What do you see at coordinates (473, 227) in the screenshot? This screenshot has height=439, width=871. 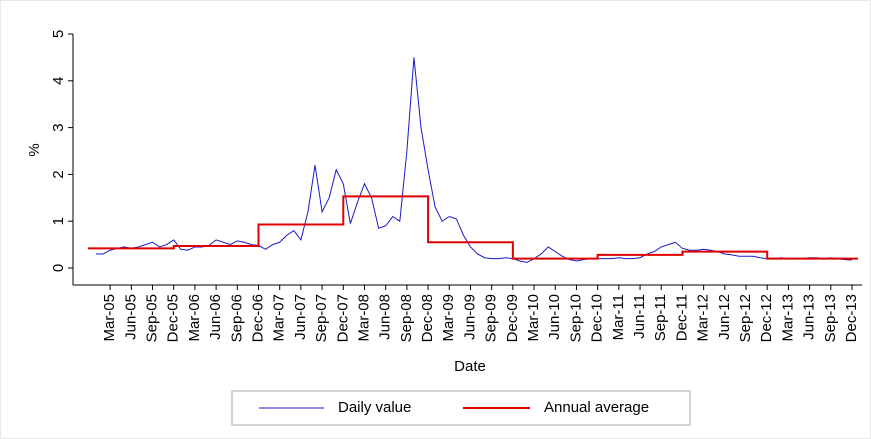 I see `series-line` at bounding box center [473, 227].